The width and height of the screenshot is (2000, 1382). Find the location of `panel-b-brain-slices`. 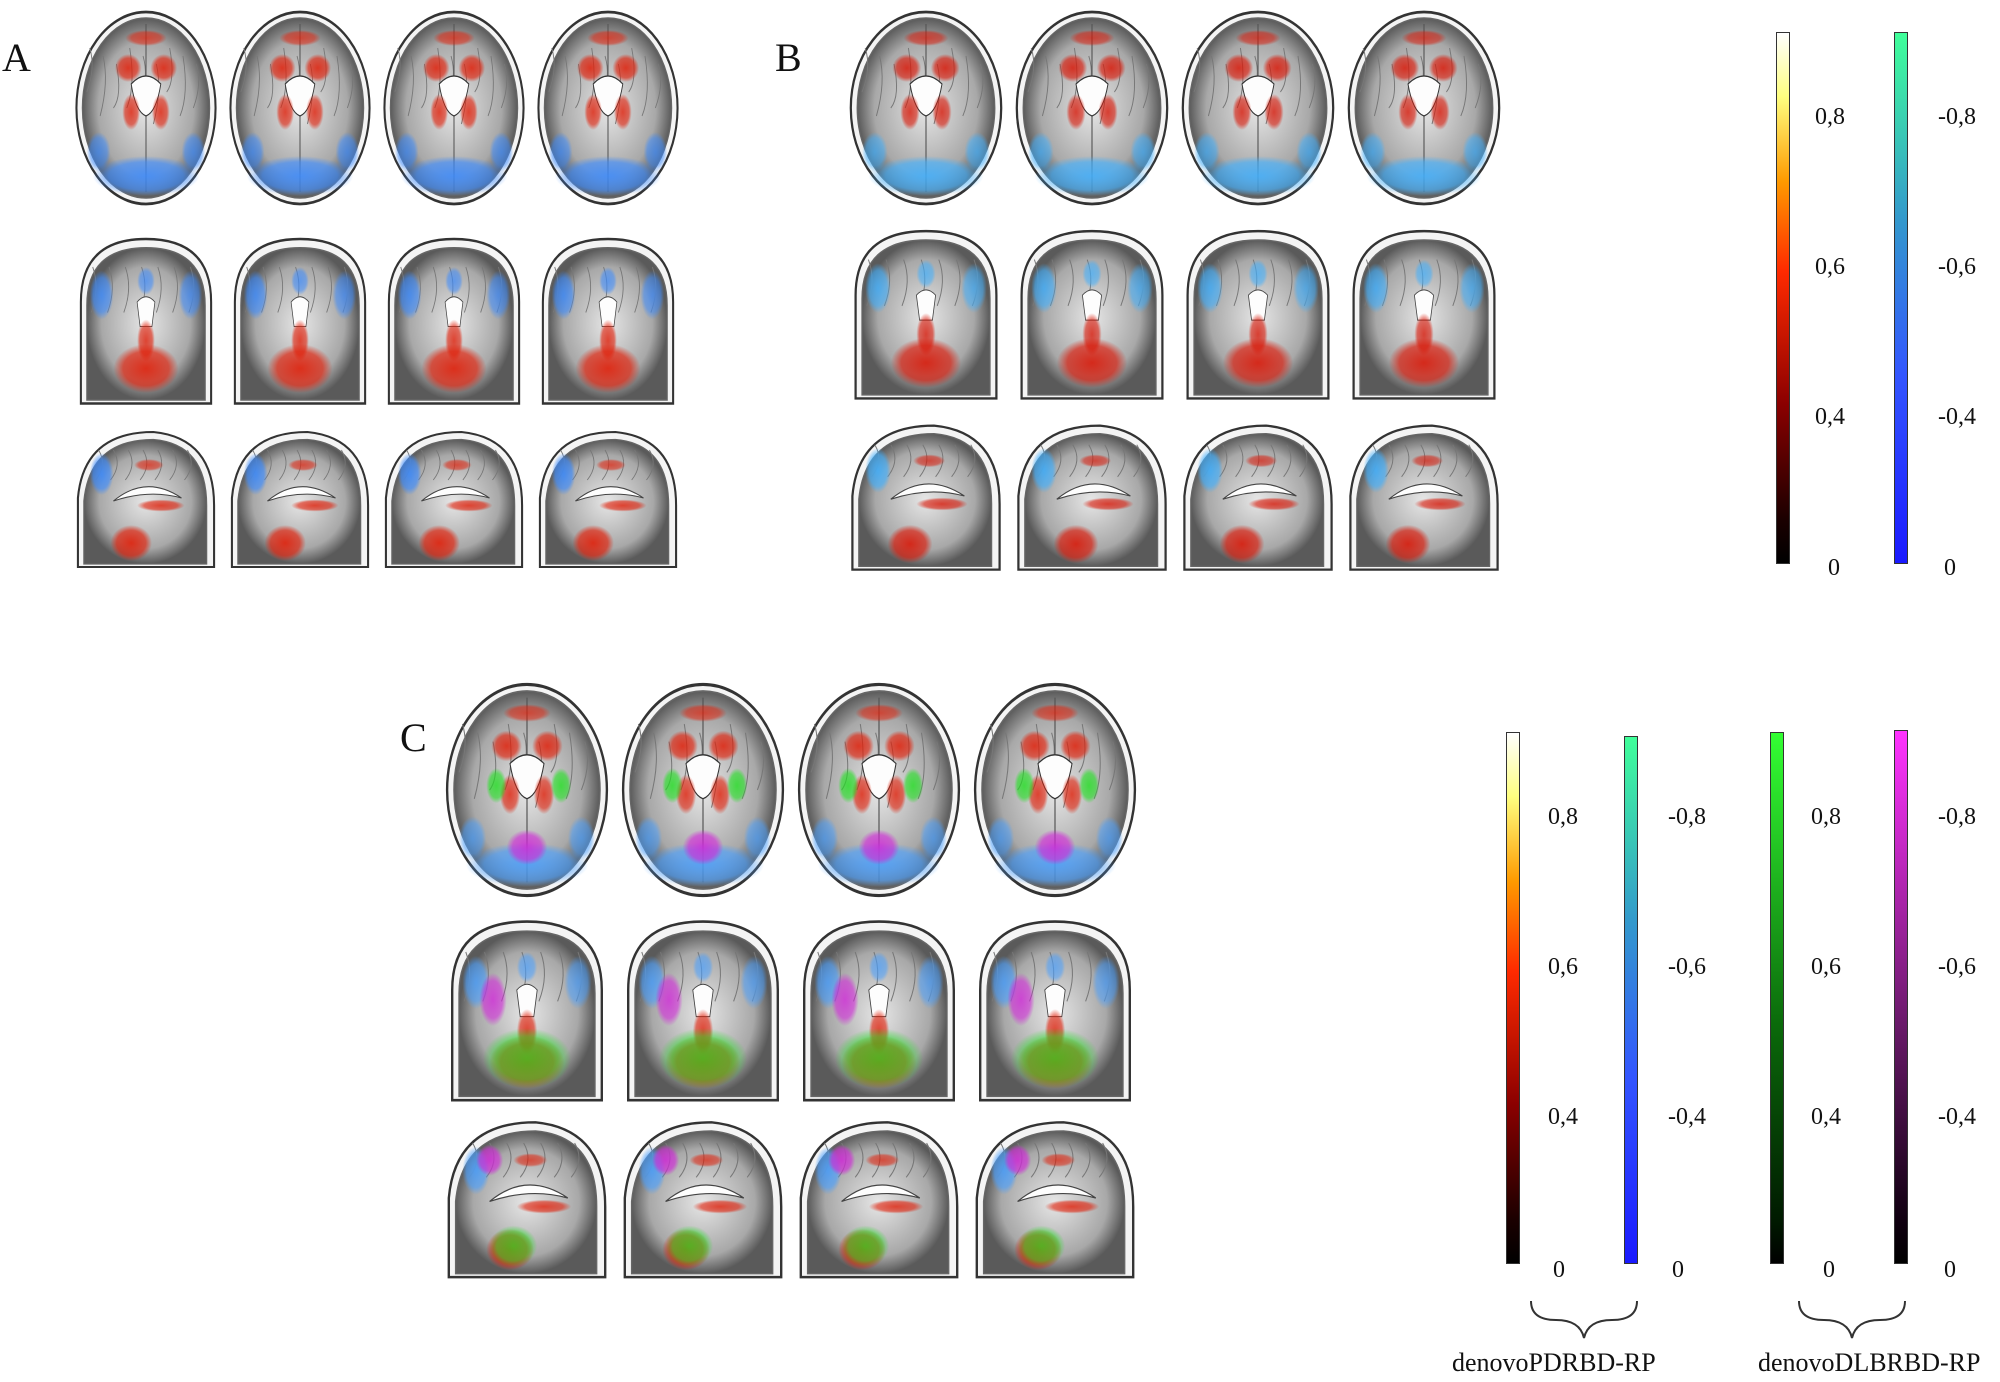

panel-b-brain-slices is located at coordinates (1179, 292).